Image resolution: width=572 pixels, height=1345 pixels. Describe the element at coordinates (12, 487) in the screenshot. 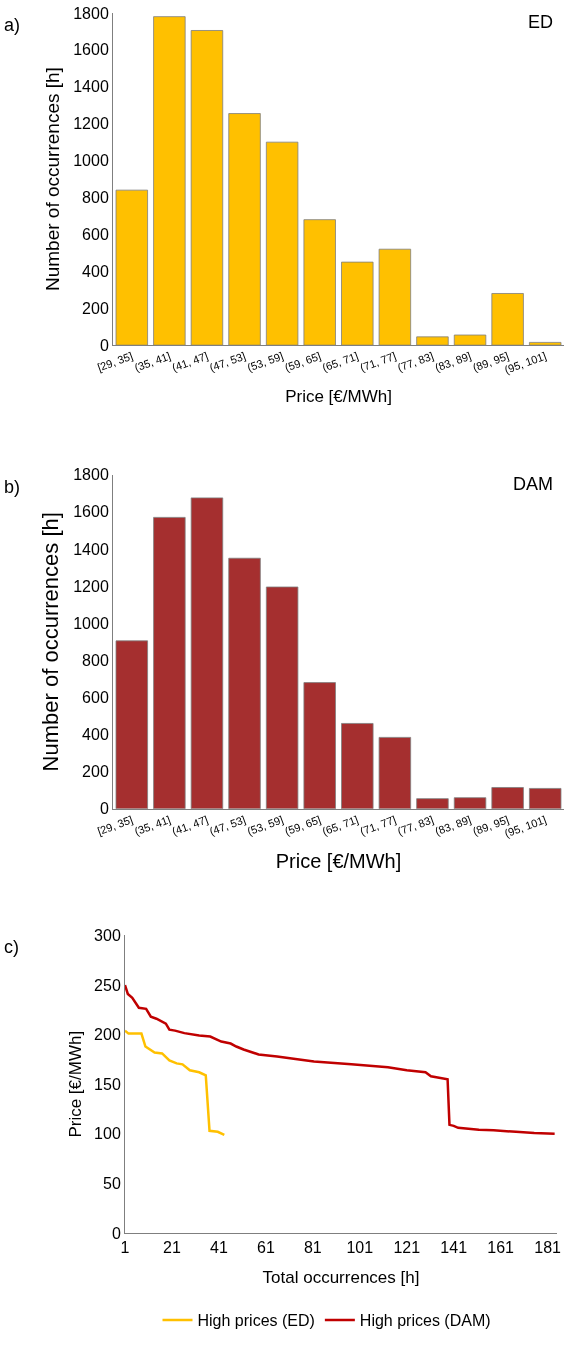

I see `text: b)` at that location.